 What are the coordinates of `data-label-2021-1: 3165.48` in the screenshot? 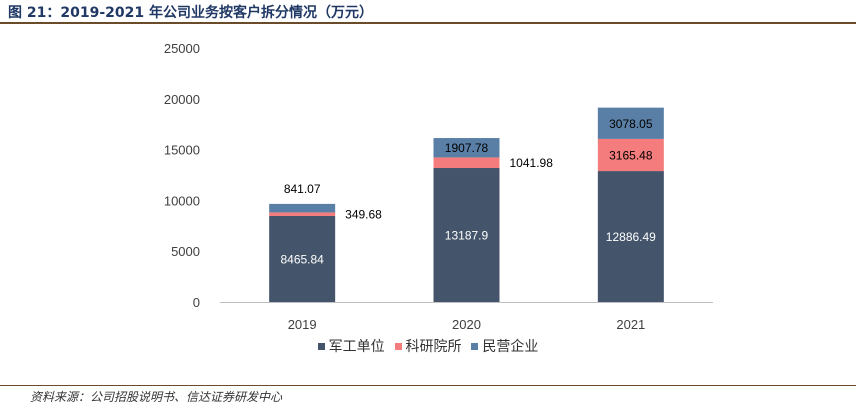 It's located at (631, 155).